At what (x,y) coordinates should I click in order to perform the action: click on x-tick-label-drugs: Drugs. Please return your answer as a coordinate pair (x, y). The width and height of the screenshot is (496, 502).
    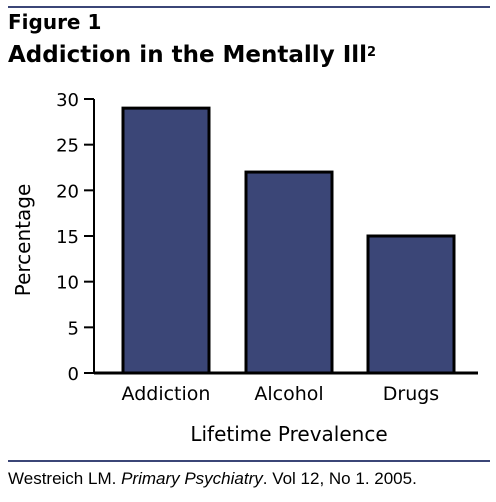
    Looking at the image, I should click on (411, 394).